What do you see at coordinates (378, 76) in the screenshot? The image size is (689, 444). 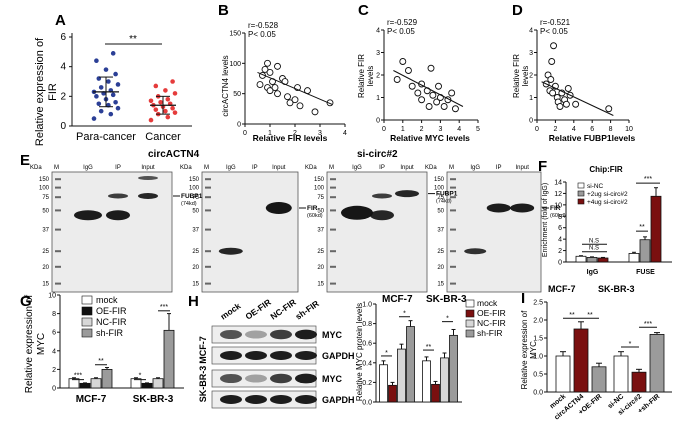 I see `panel-c-ytick-label: 2` at bounding box center [378, 76].